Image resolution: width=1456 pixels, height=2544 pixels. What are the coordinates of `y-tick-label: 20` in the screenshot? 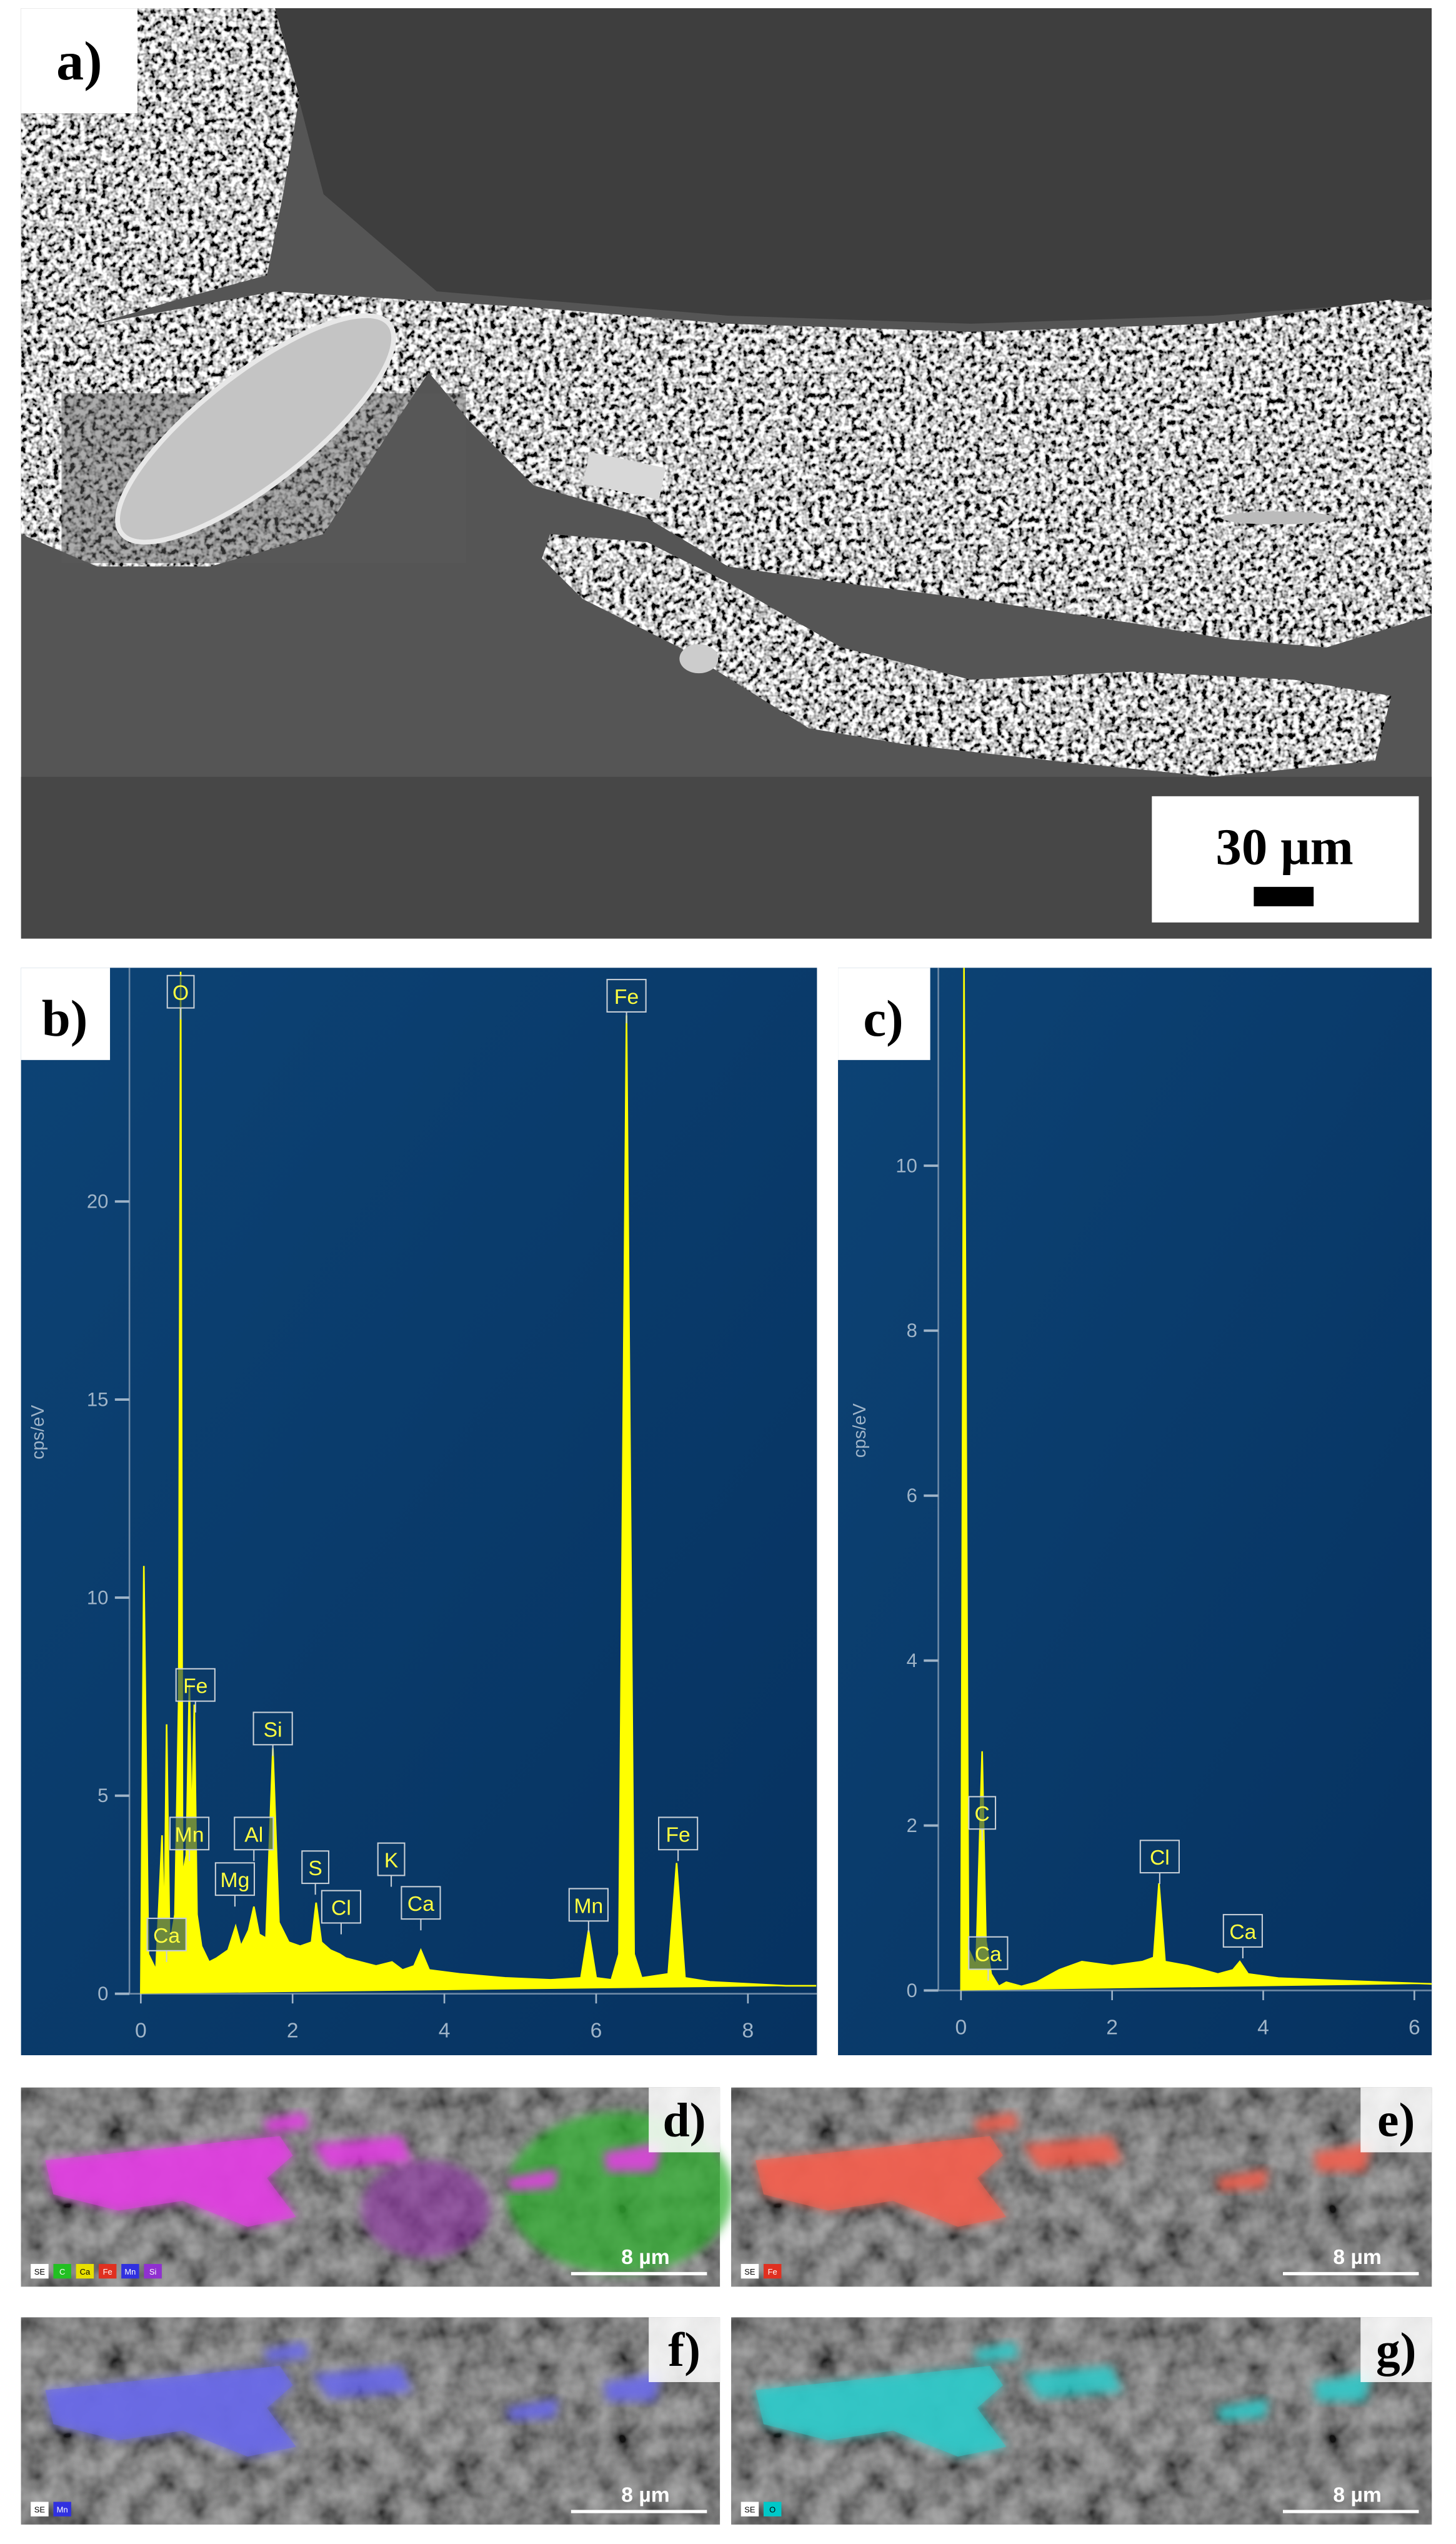 It's located at (98, 1202).